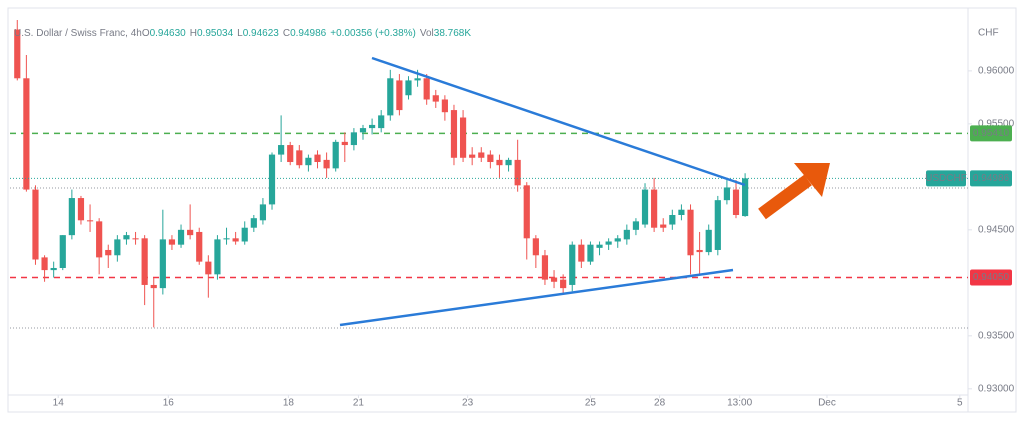 This screenshot has width=1024, height=442. I want to click on symbol-label: USDCHF, so click(946, 178).